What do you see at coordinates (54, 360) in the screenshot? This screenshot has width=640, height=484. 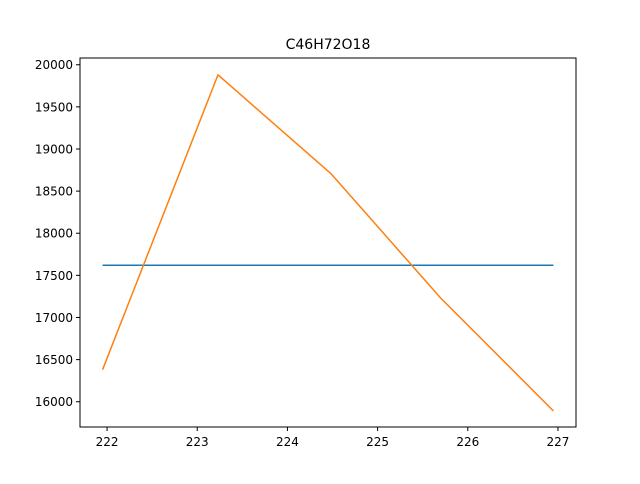 I see `y-tick-label: 16500` at bounding box center [54, 360].